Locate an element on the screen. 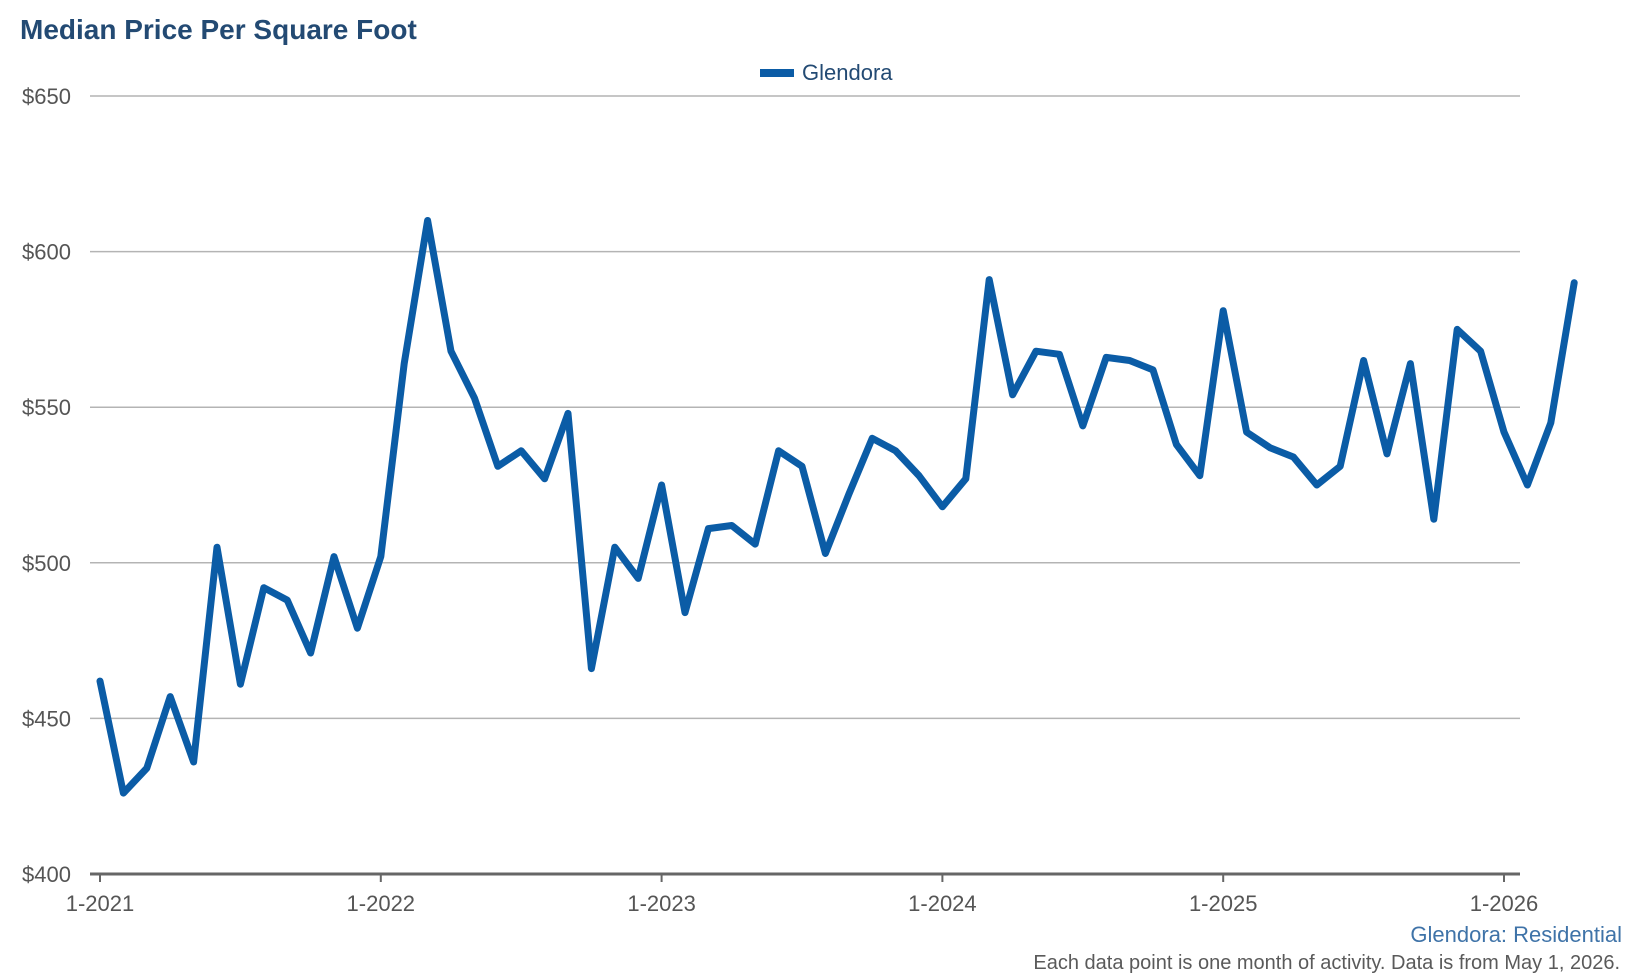 The width and height of the screenshot is (1632, 977). y-tick-label: $500 is located at coordinates (46, 563).